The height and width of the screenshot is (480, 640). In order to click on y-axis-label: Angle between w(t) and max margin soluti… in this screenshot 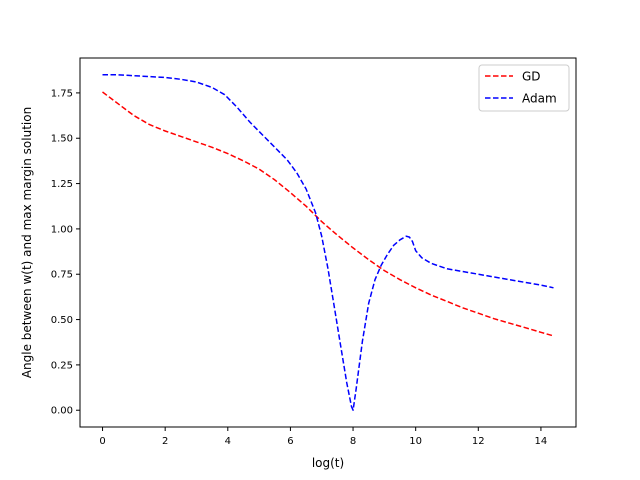, I will do `click(27, 242)`.